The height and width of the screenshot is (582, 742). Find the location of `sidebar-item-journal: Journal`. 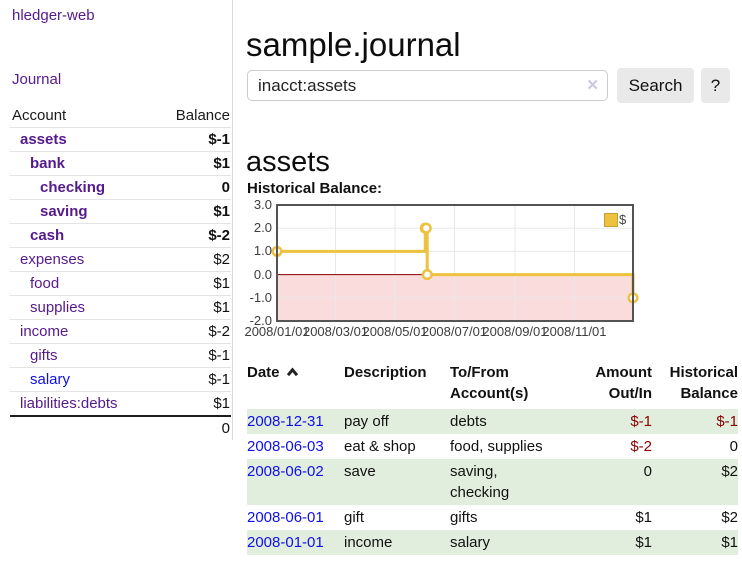

sidebar-item-journal: Journal is located at coordinates (37, 79).